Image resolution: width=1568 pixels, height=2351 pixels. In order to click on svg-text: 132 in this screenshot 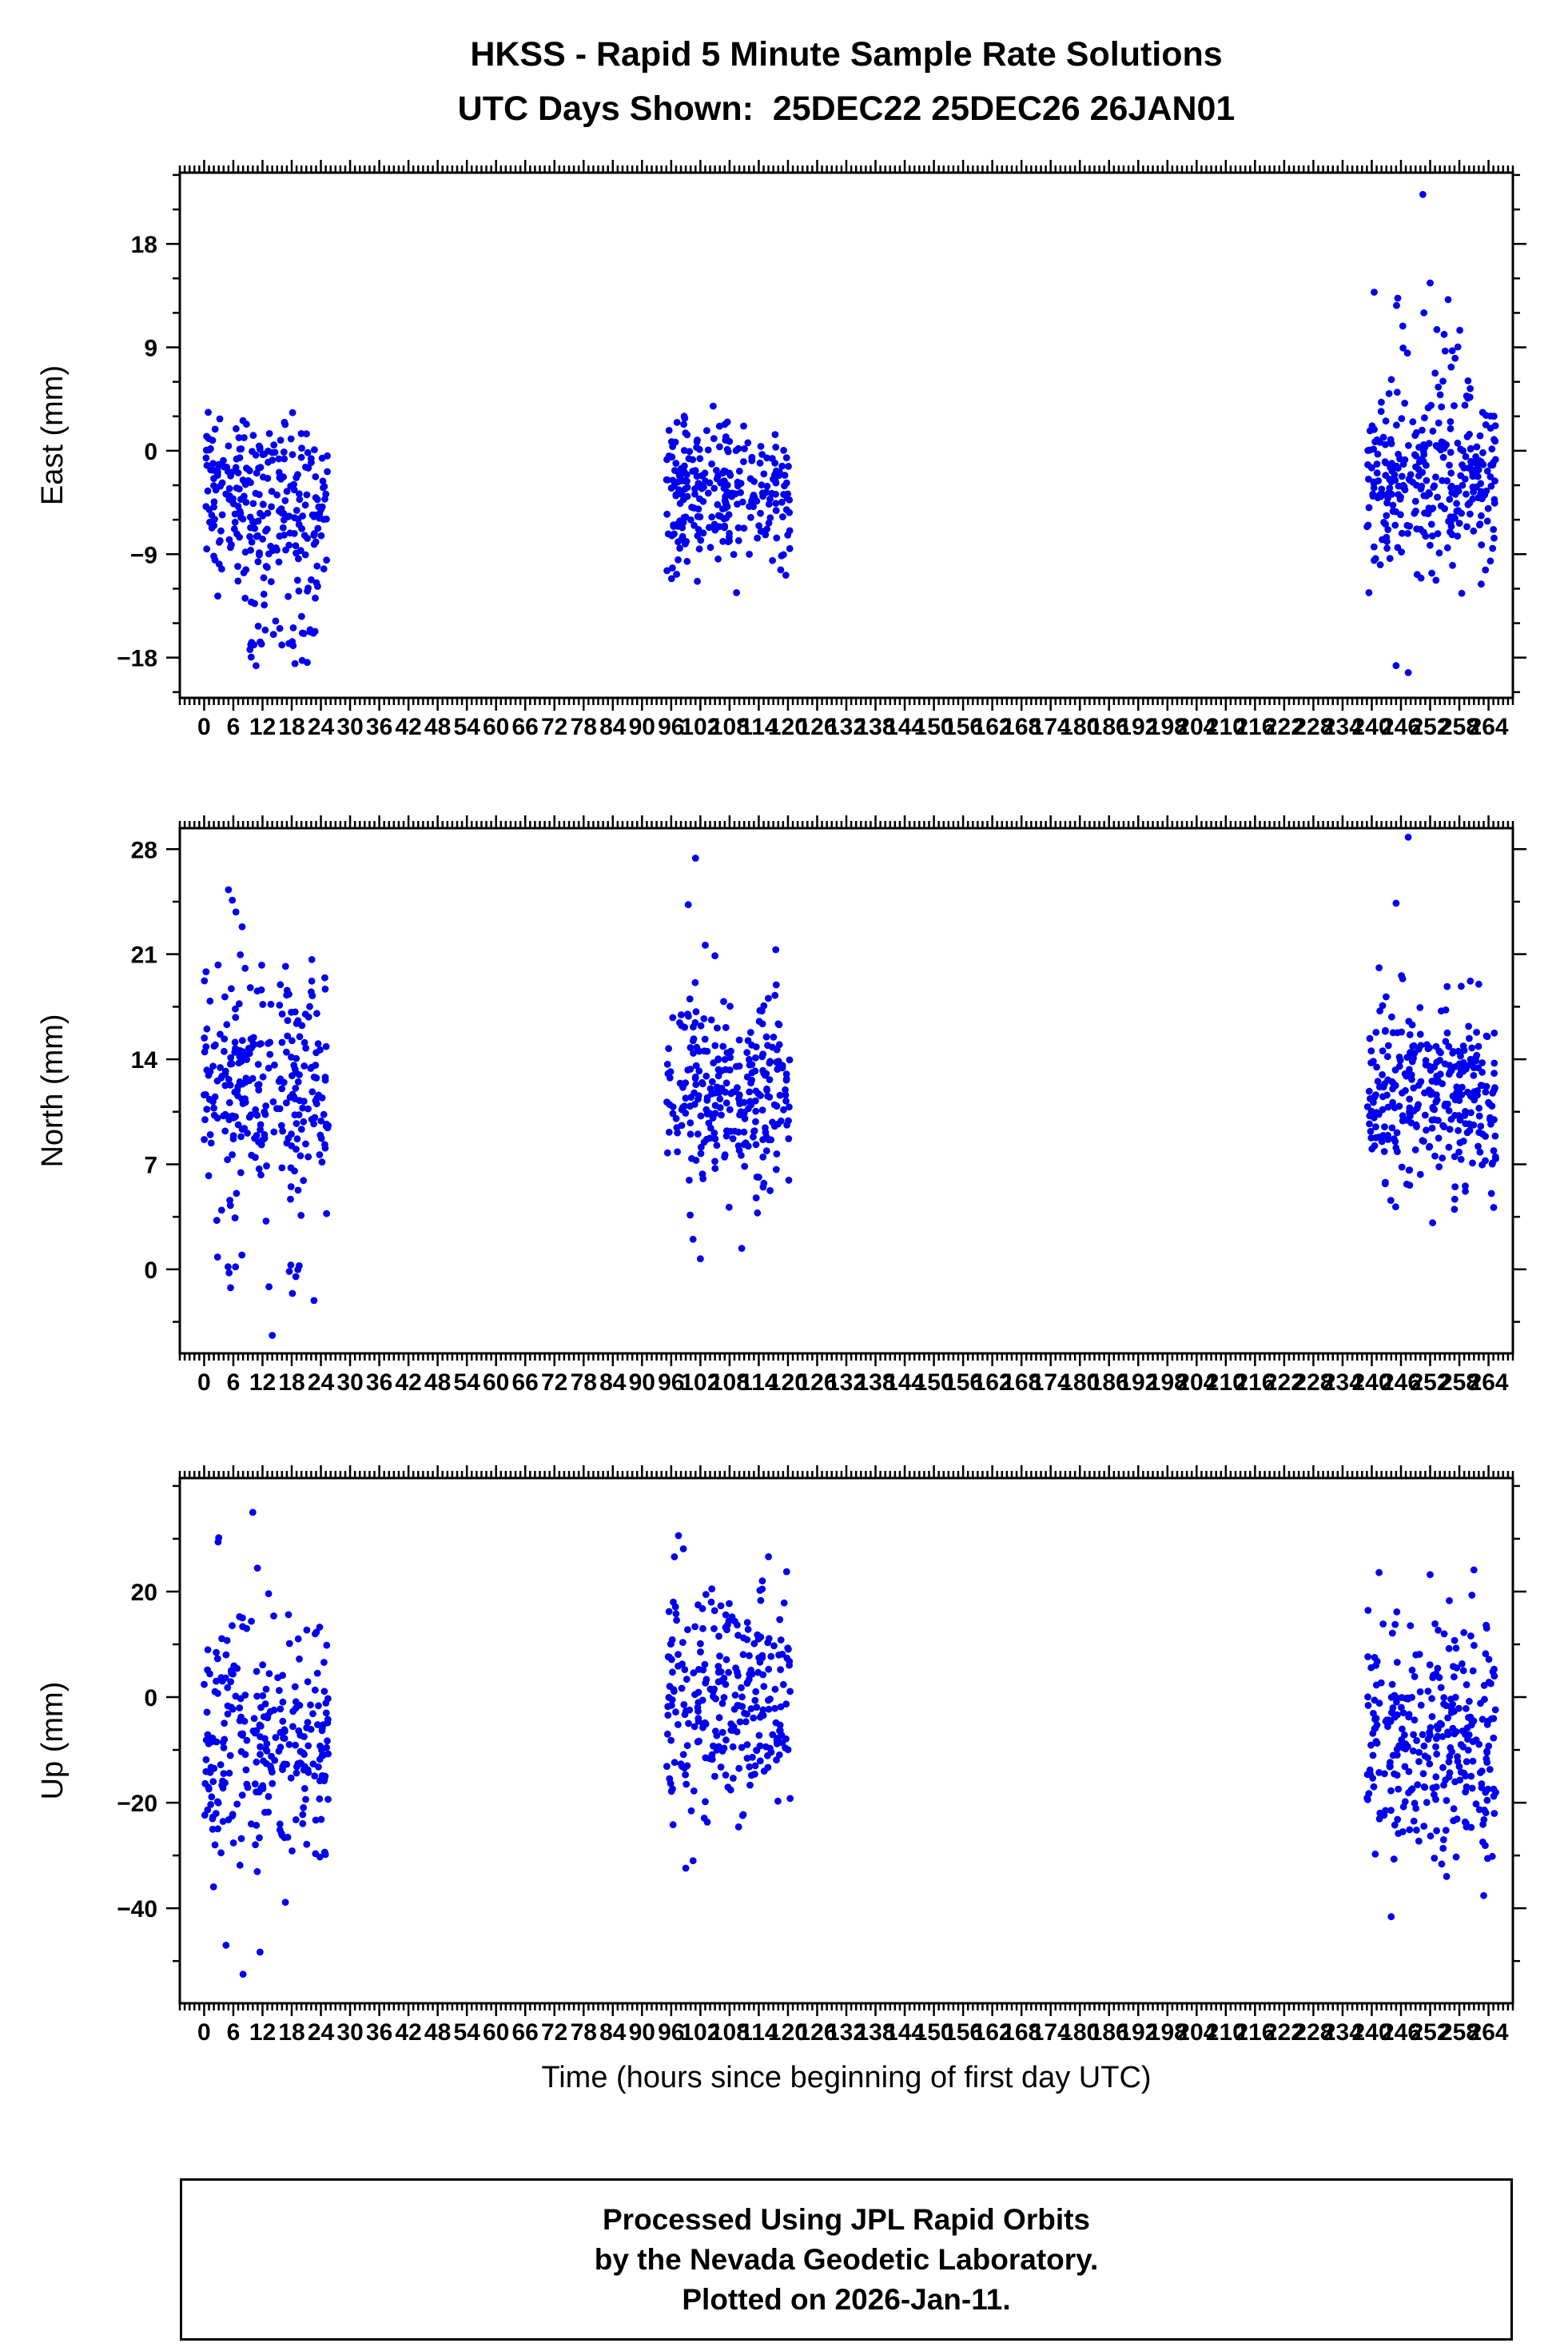, I will do `click(846, 727)`.